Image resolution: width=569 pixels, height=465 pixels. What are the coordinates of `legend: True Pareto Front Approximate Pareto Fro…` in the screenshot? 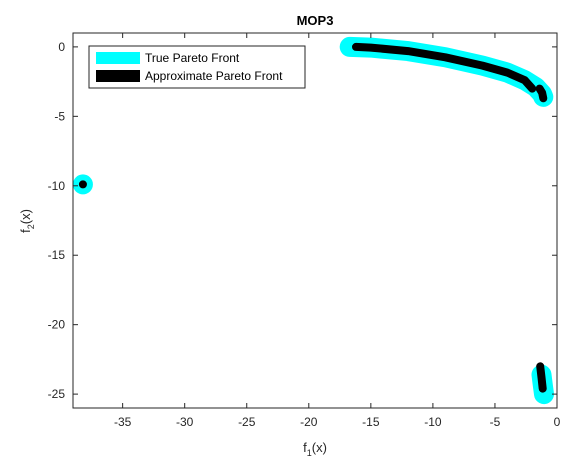 It's located at (197, 67).